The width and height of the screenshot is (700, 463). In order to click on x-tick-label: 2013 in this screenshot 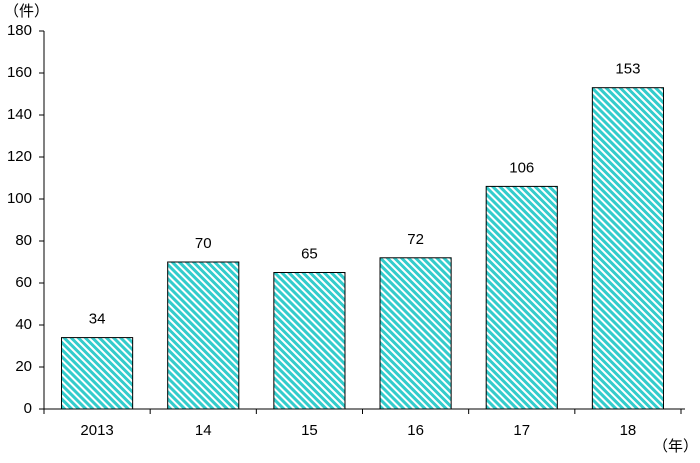, I will do `click(96, 430)`.